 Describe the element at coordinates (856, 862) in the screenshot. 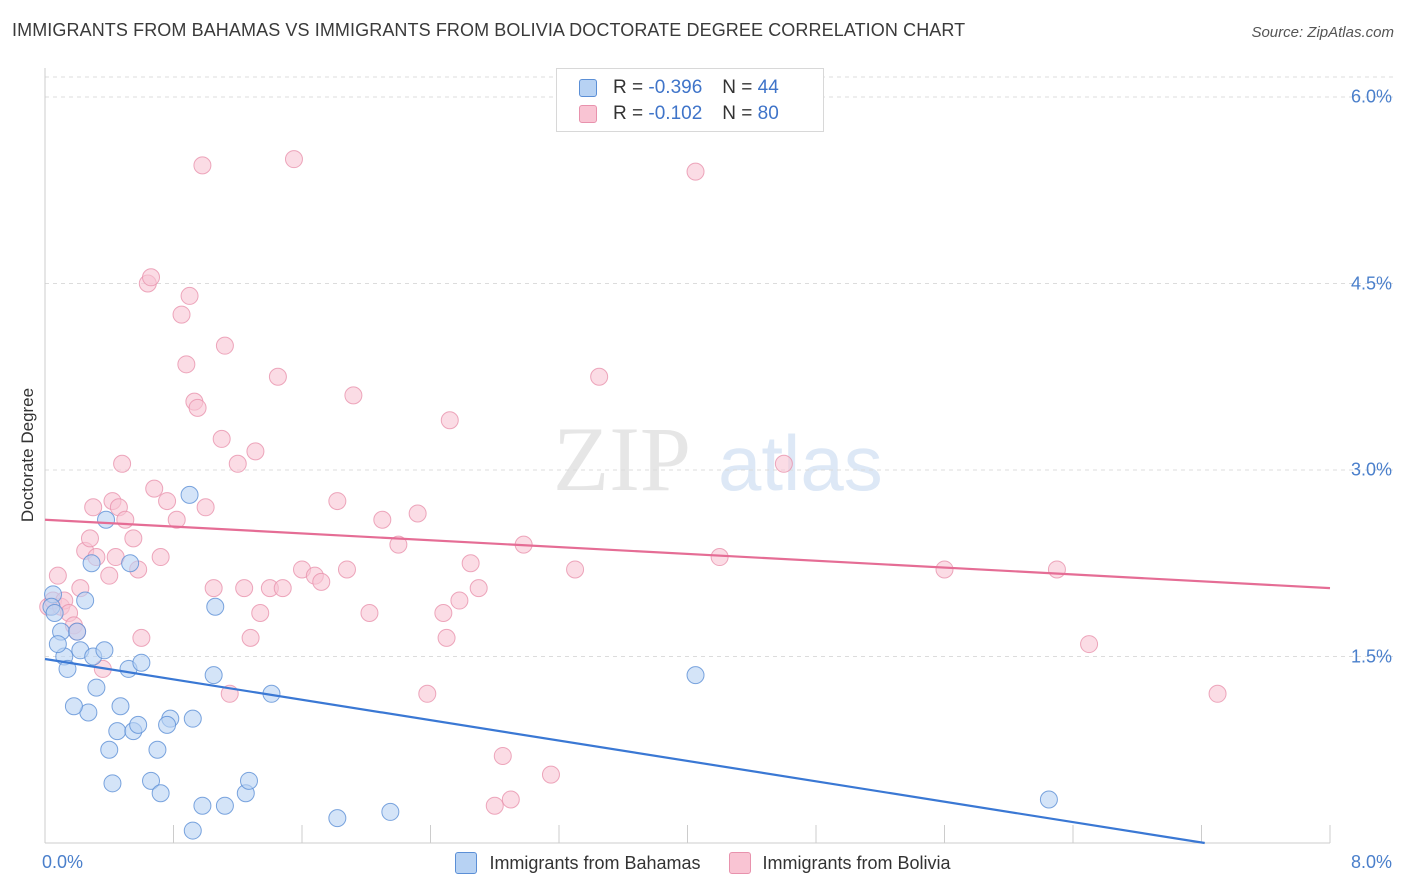

I see `legend-bolivia-label: Immigrants from Bolivia` at that location.